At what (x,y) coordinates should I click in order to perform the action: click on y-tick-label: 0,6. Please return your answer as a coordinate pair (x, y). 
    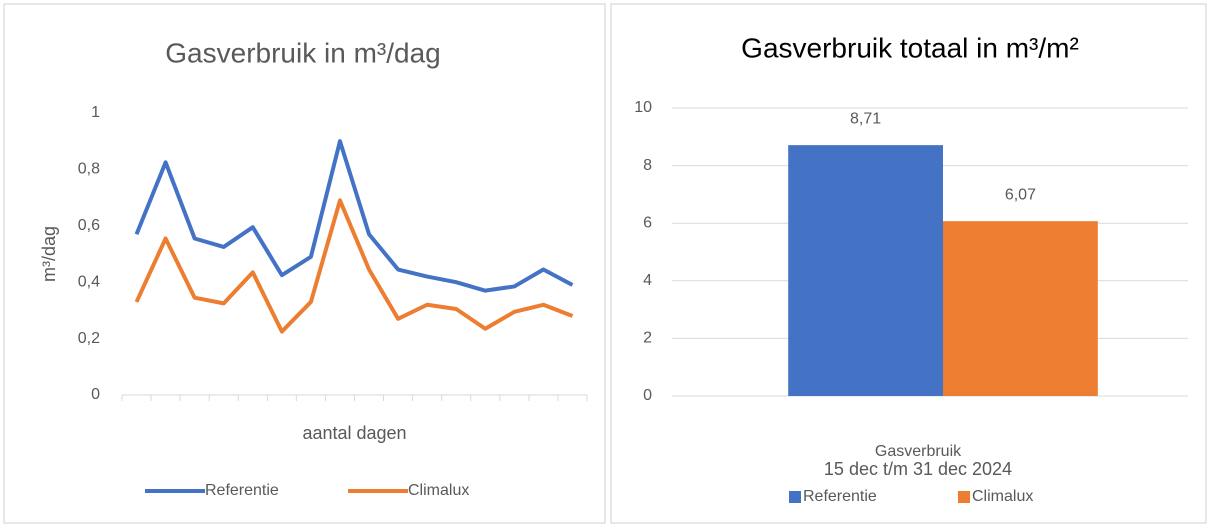
    Looking at the image, I should click on (89, 225).